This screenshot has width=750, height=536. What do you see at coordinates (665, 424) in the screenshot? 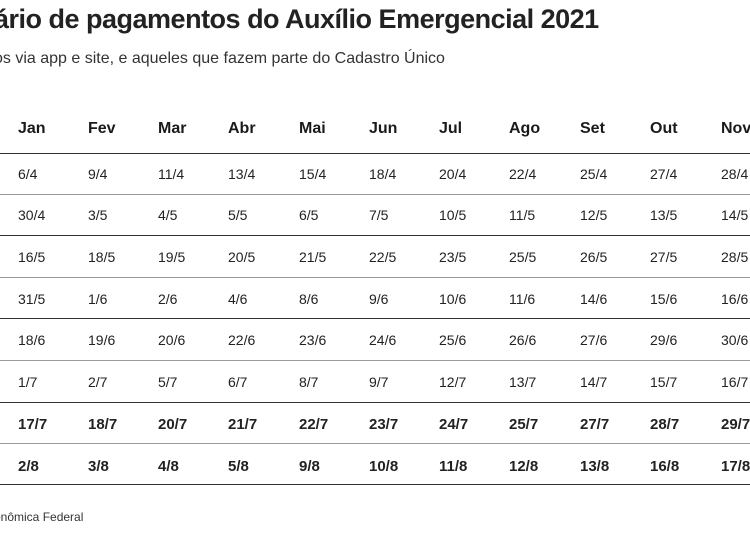
I see `payment-date-cell: 28/7` at bounding box center [665, 424].